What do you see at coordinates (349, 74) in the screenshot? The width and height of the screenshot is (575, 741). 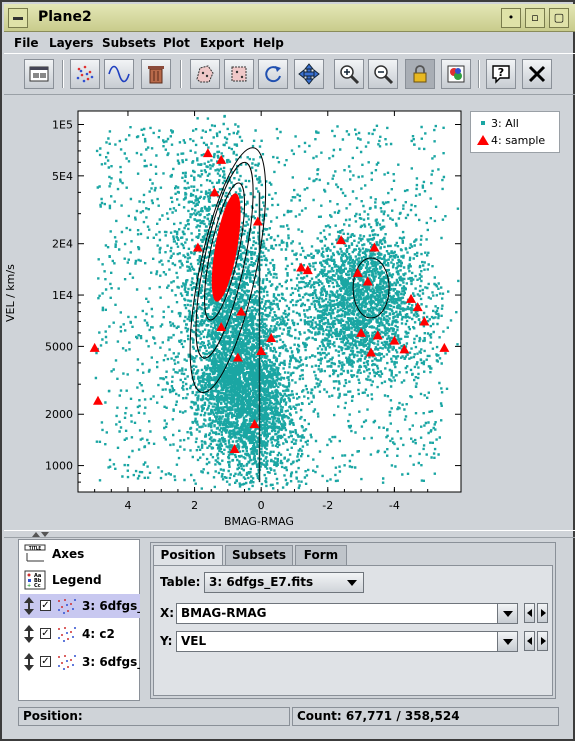 I see `zoom-in-icon` at bounding box center [349, 74].